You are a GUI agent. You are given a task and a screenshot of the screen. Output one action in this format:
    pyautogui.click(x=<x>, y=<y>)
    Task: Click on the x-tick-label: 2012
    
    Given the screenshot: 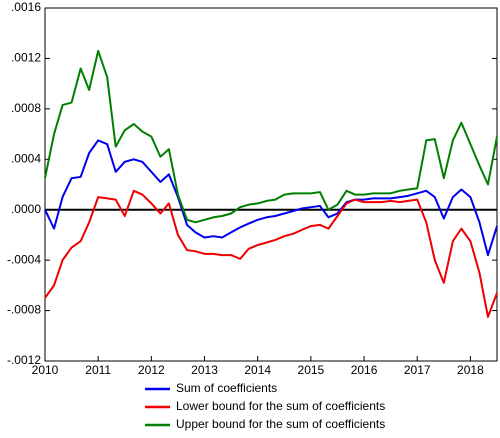 What is the action you would take?
    pyautogui.click(x=151, y=370)
    